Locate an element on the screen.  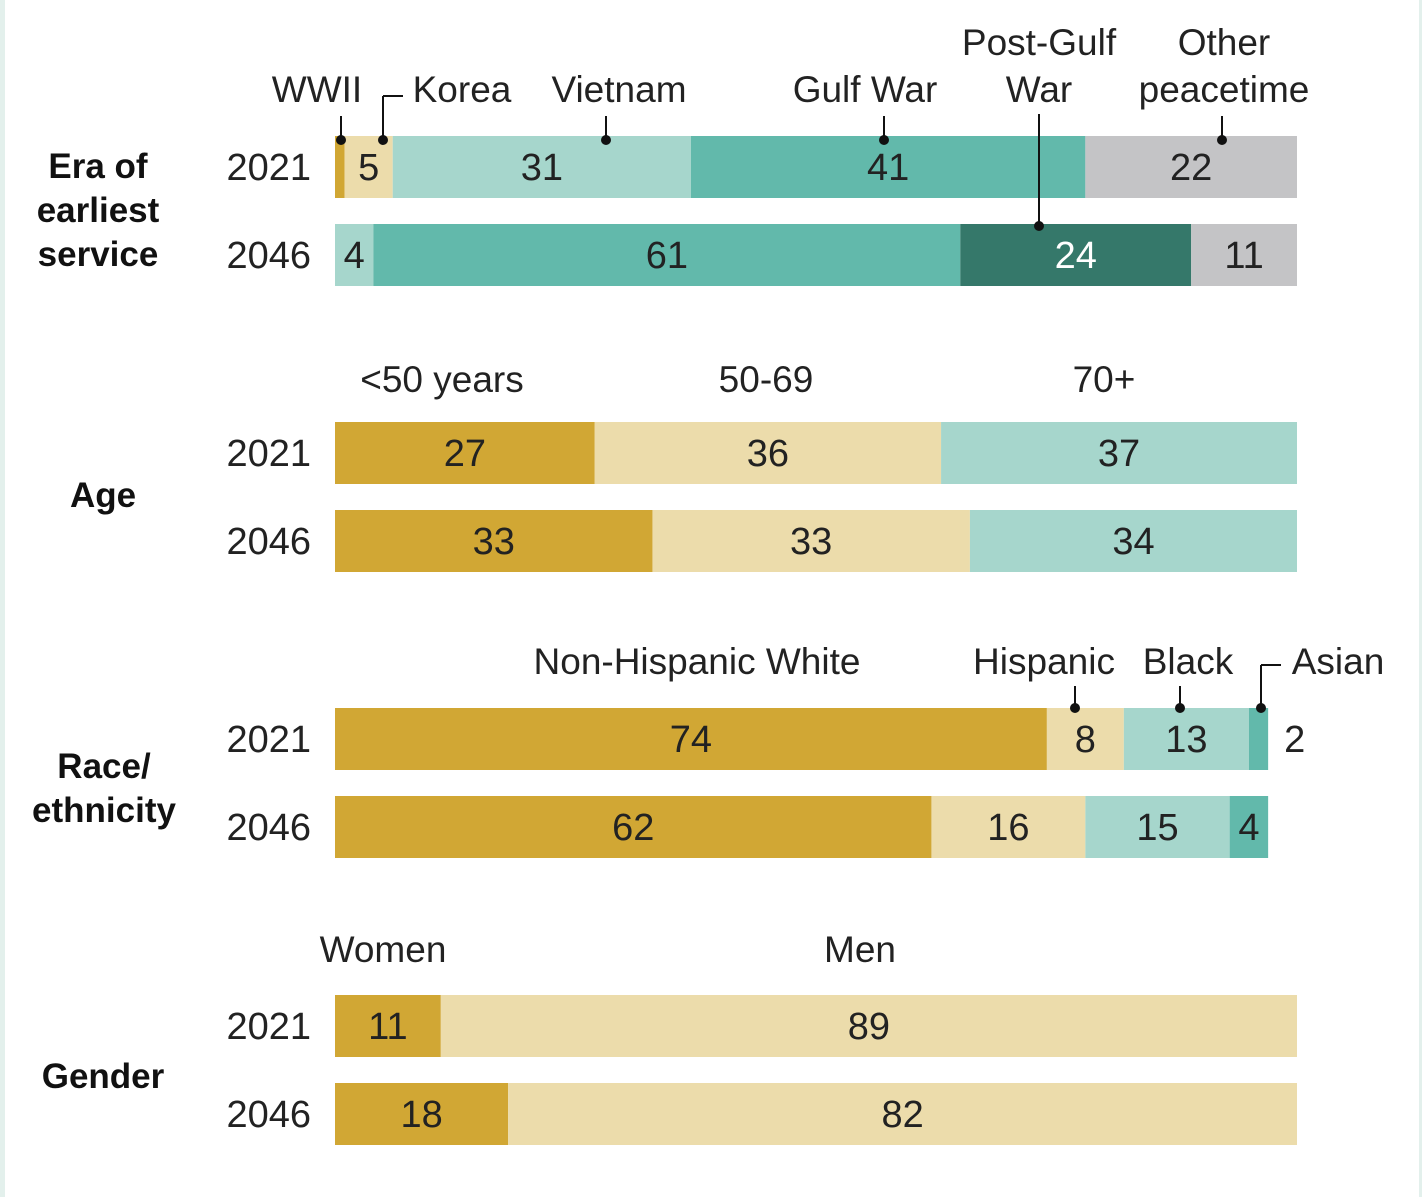
section-title: Age is located at coordinates (103, 495).